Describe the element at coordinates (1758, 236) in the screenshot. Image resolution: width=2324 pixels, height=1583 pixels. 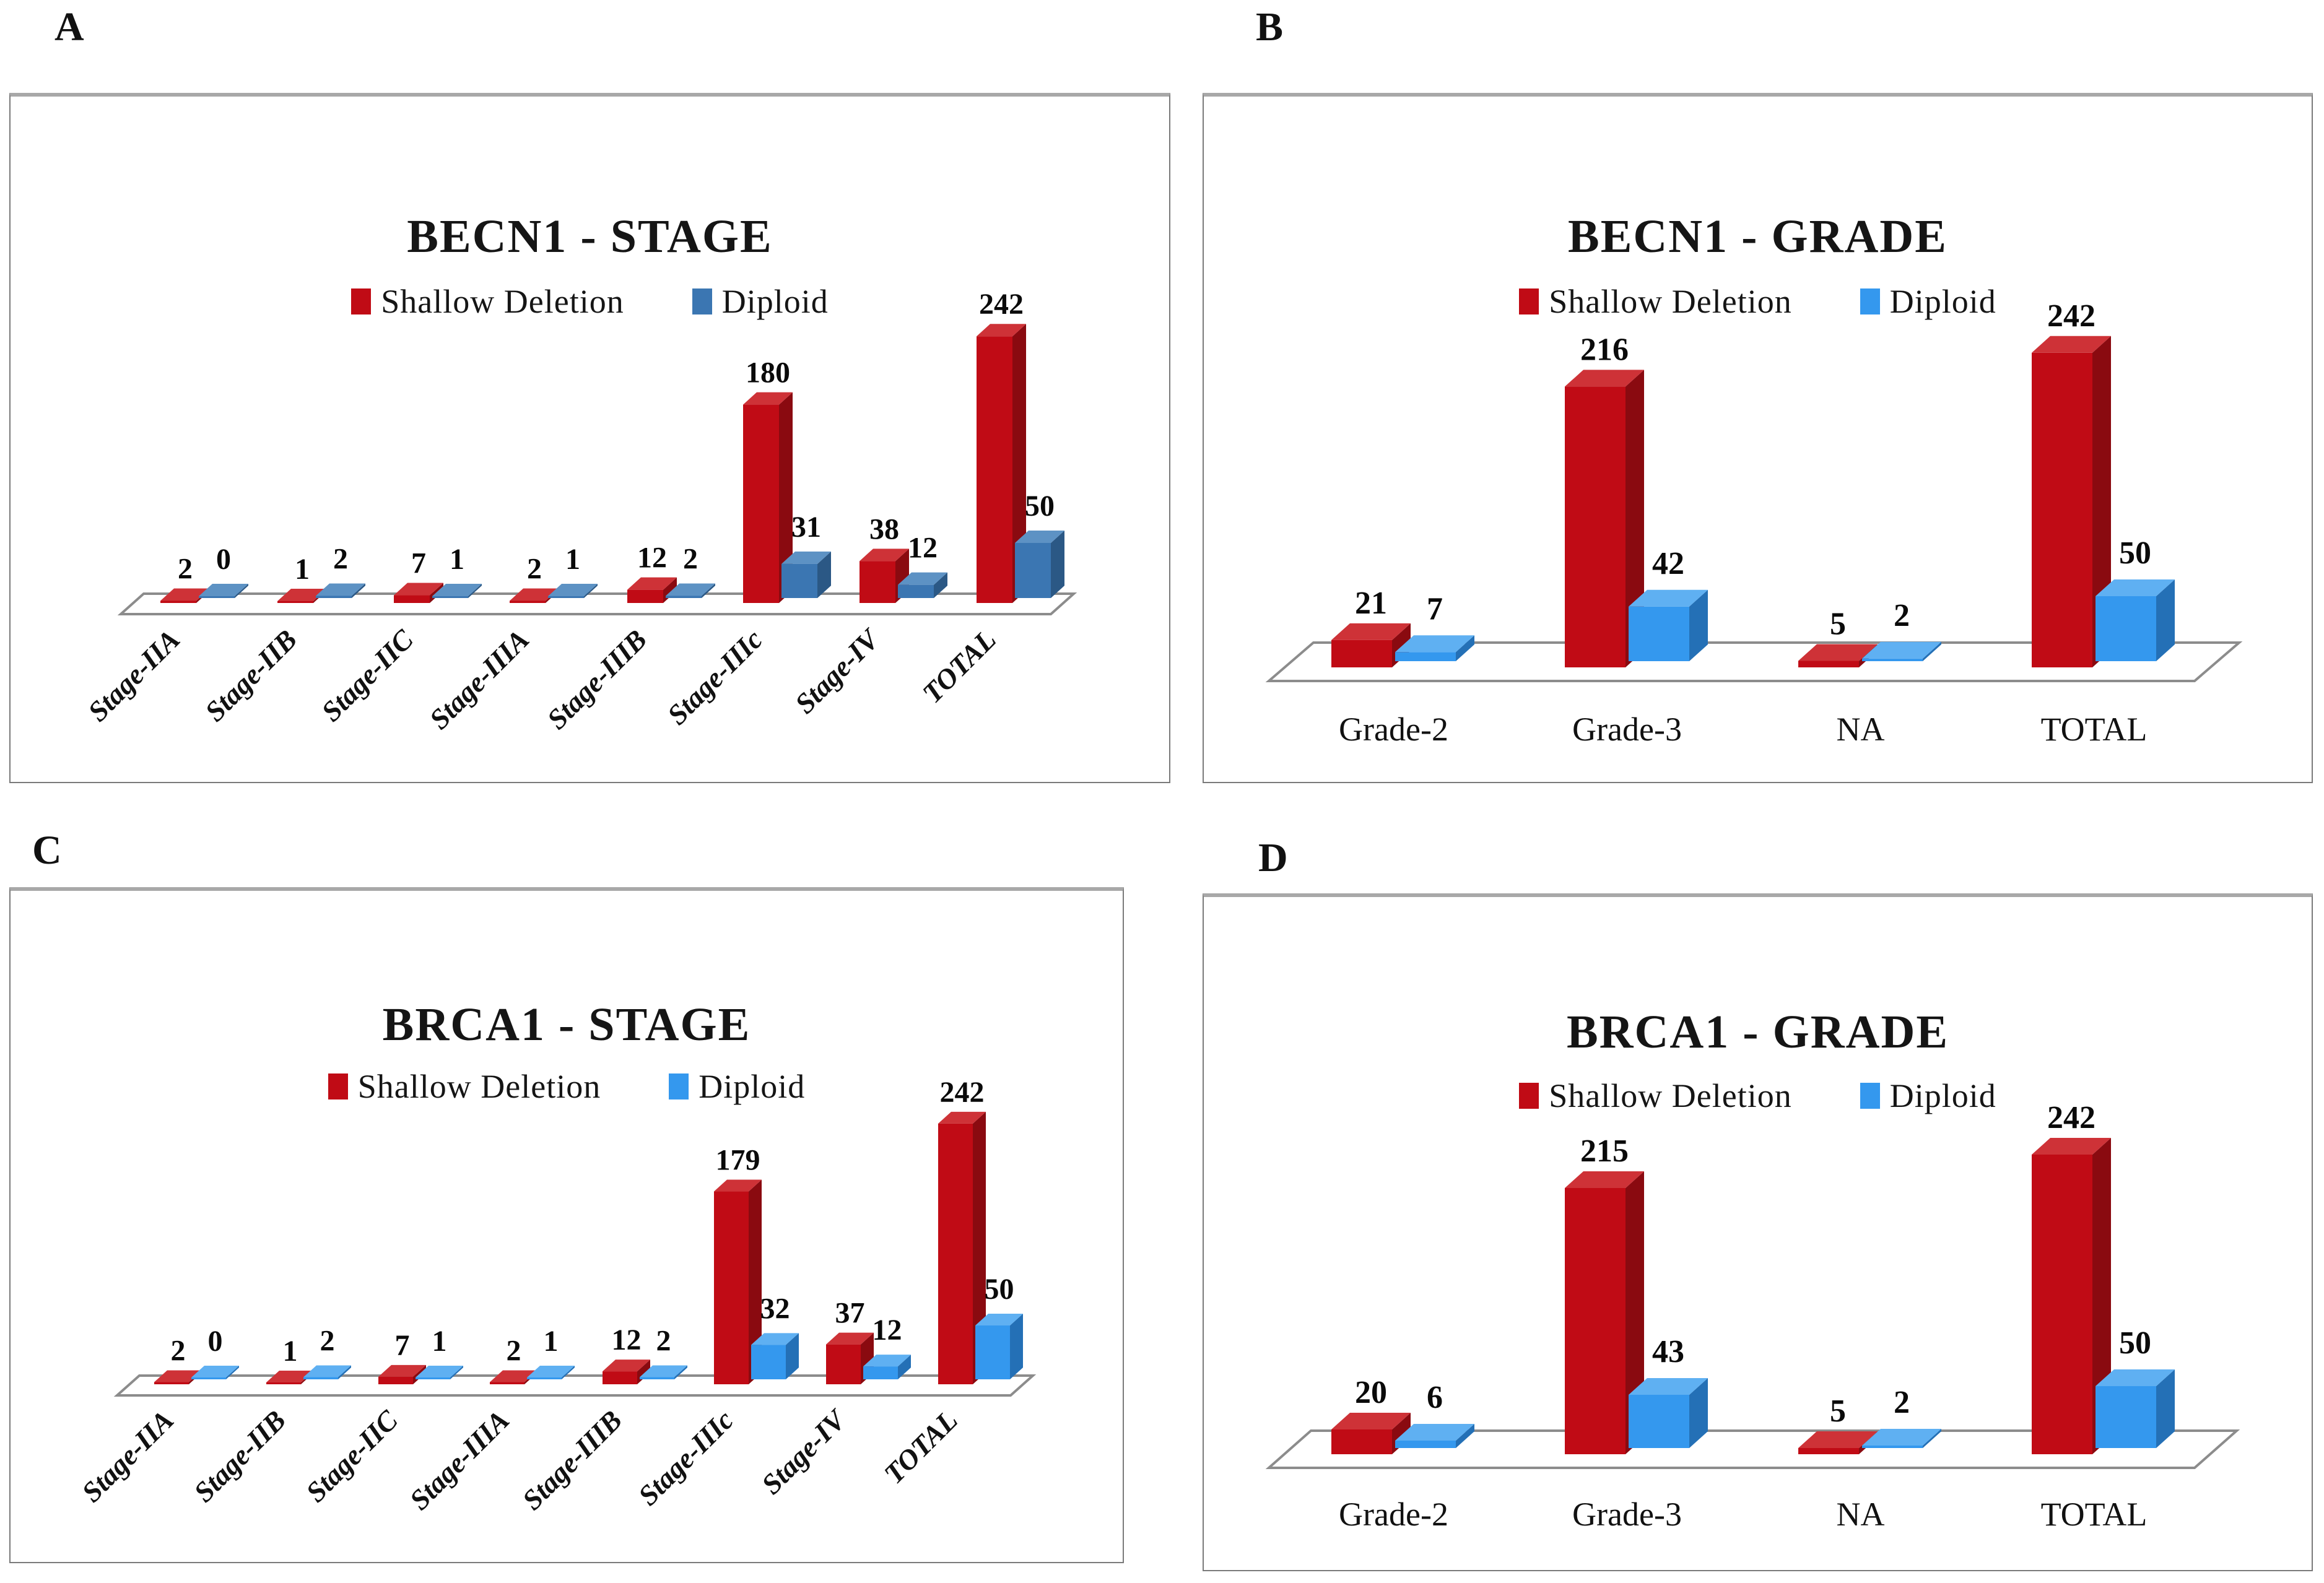
I see `chart-title-becn1-grade: BECN1 - GRADE` at that location.